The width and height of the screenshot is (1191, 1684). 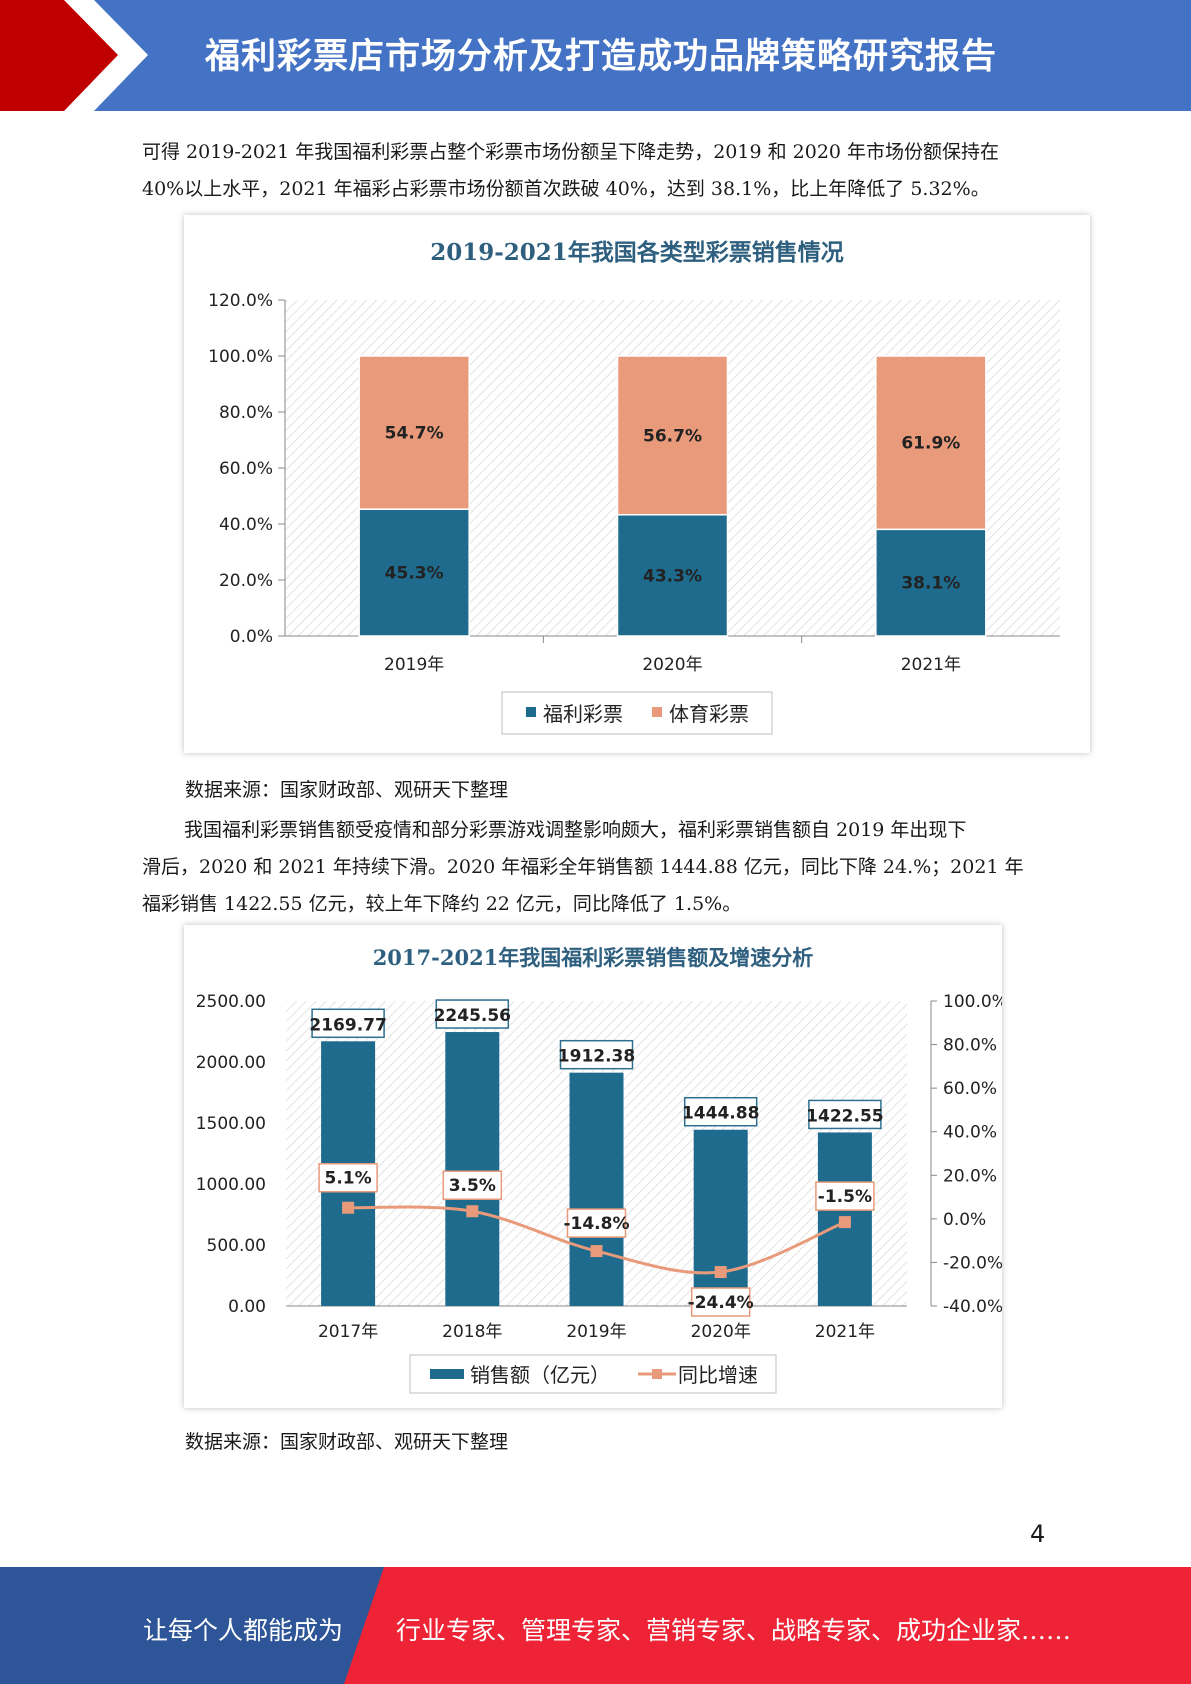 I want to click on legend-label: 销售额（亿元）, so click(x=540, y=1375).